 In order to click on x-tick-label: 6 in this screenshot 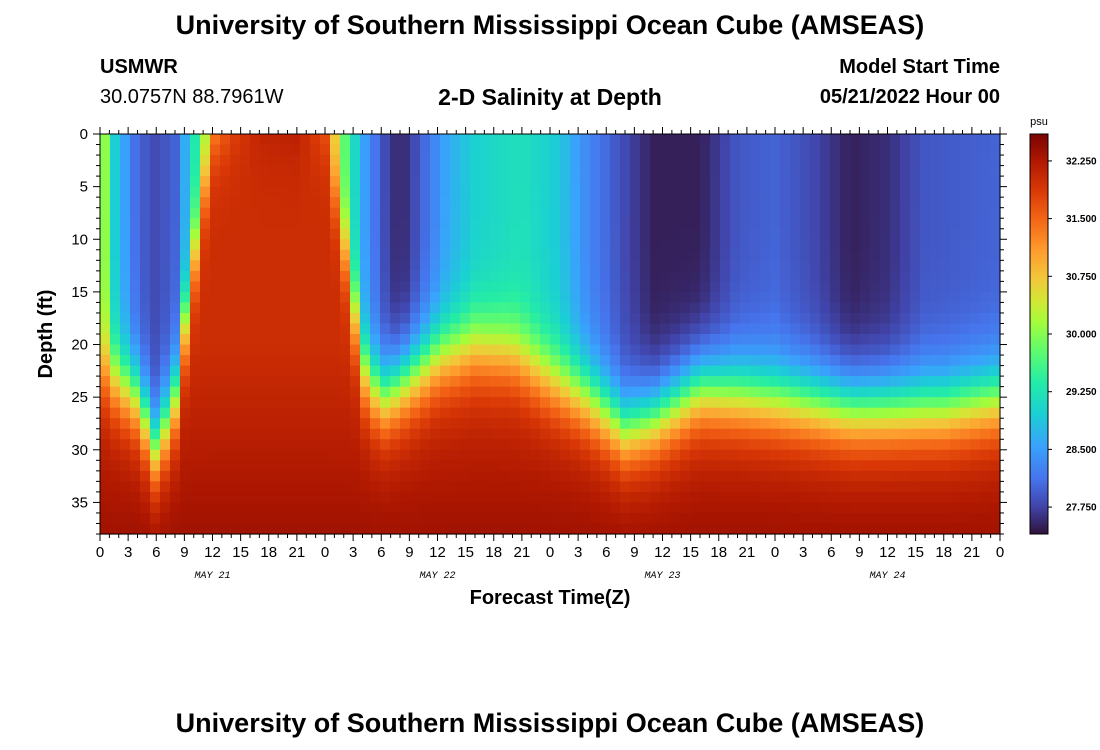, I will do `click(156, 552)`.